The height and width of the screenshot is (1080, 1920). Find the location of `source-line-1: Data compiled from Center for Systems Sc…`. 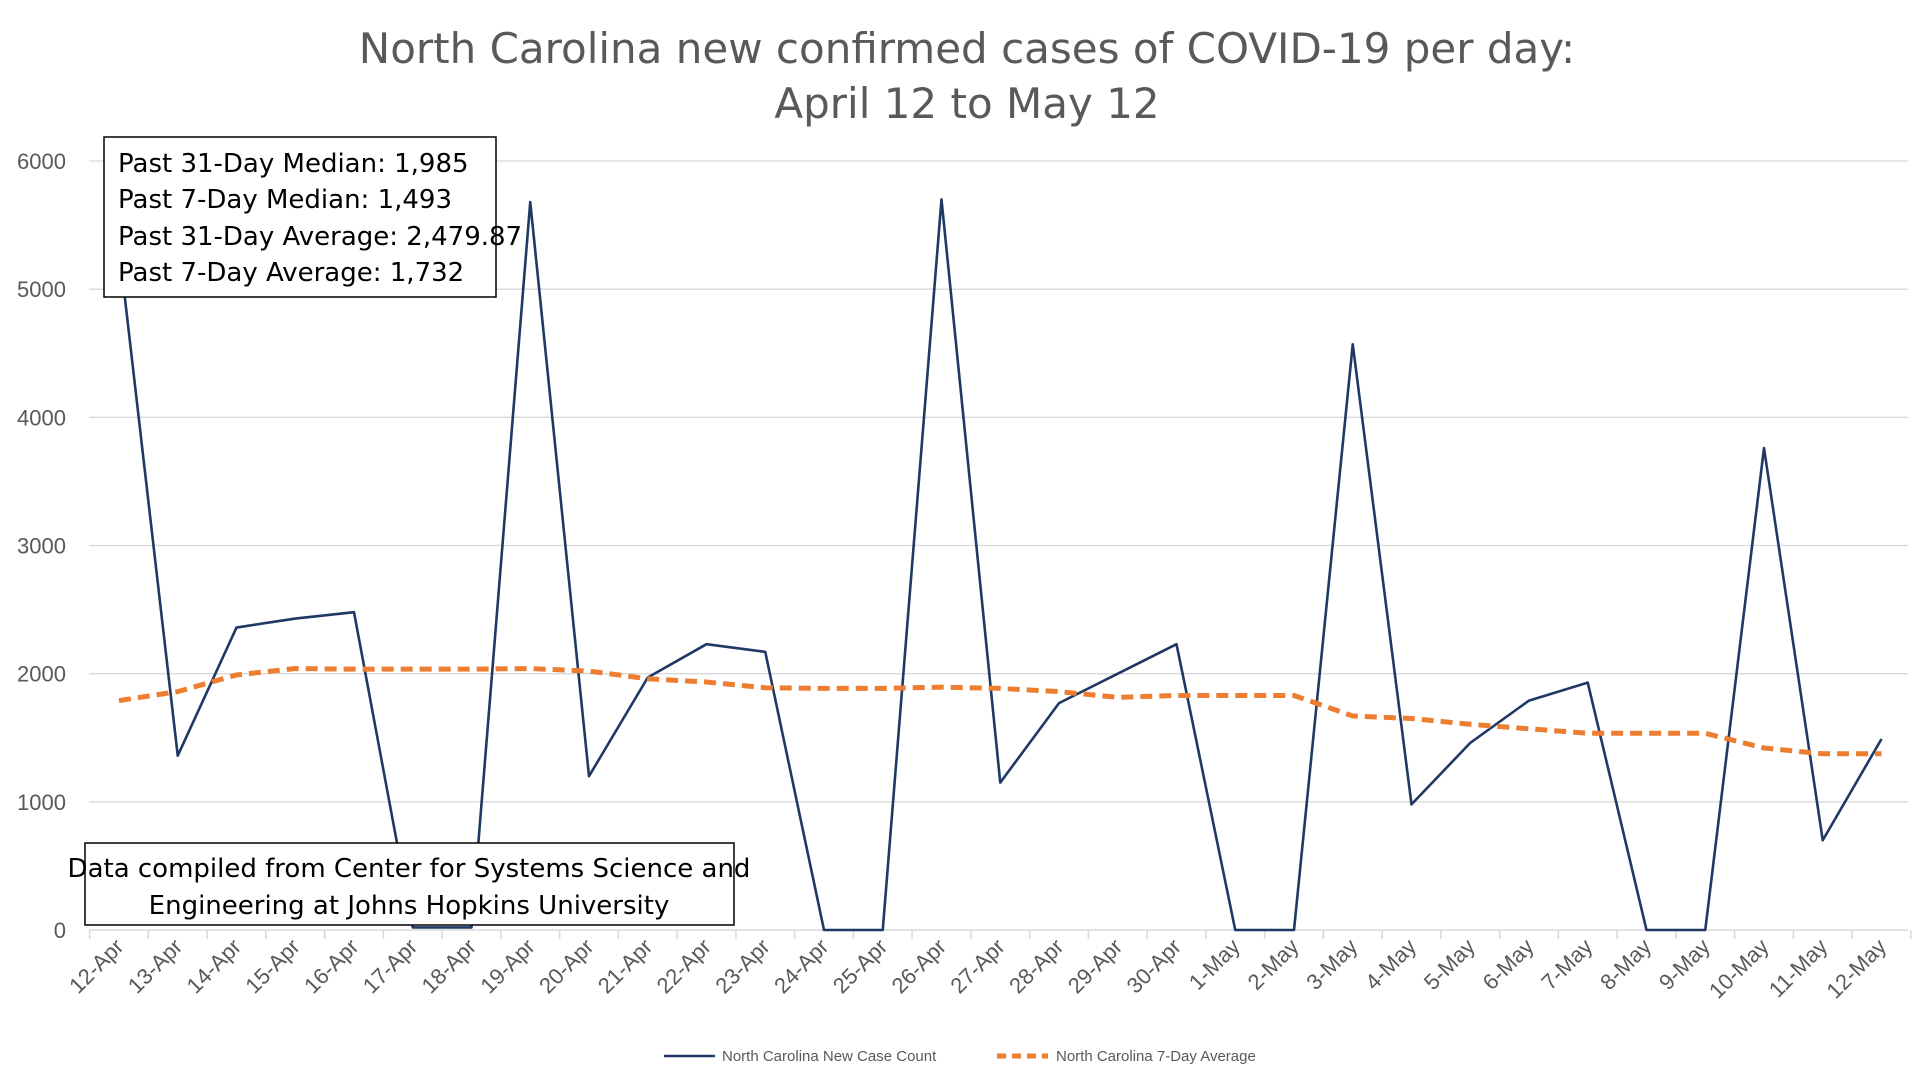

source-line-1: Data compiled from Center for Systems Sc… is located at coordinates (409, 869).